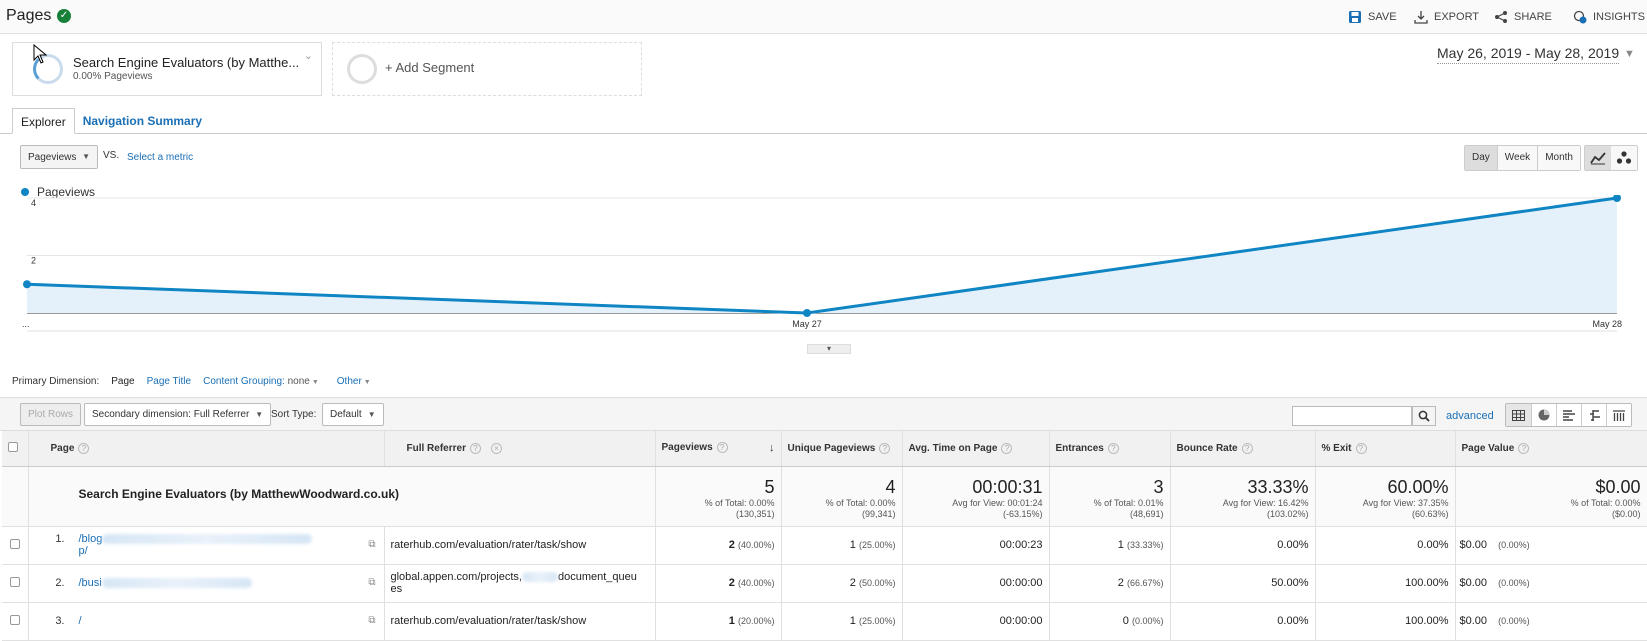 The image size is (1647, 641). What do you see at coordinates (13, 446) in the screenshot?
I see `select-all-checkbox` at bounding box center [13, 446].